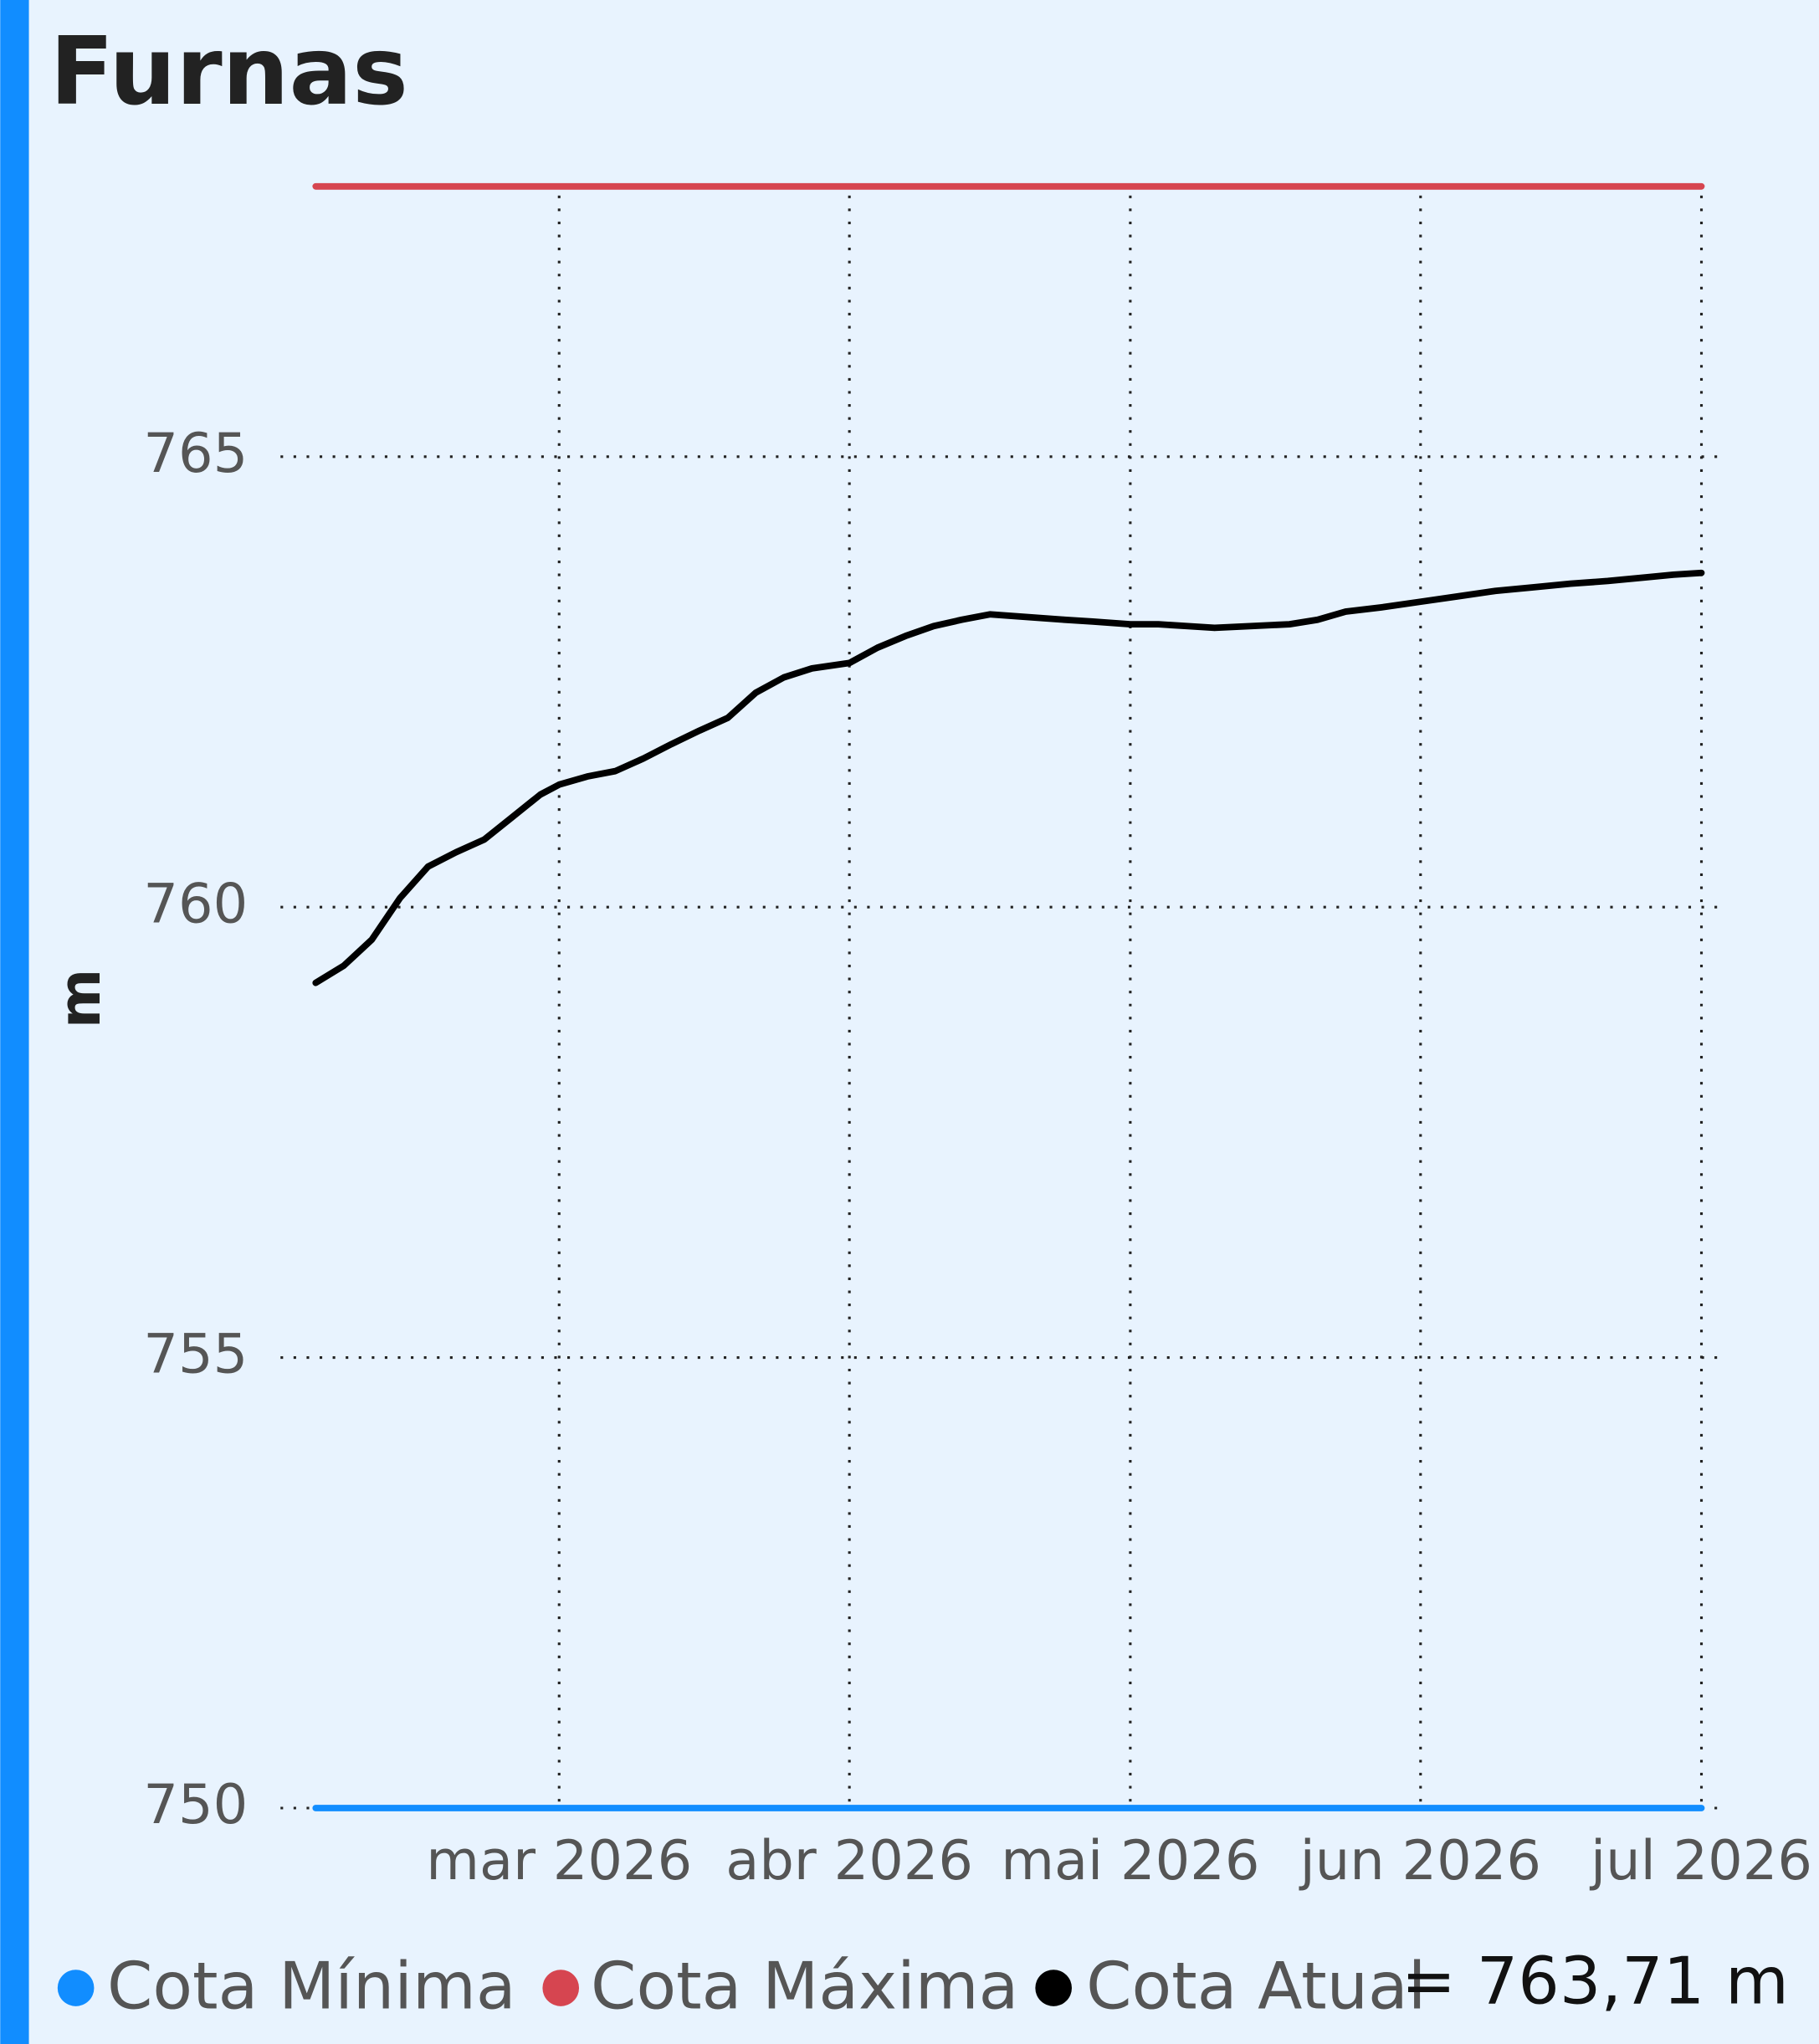 The image size is (1819, 2044). What do you see at coordinates (804, 1987) in the screenshot?
I see `legend-label: Cota Máxima` at bounding box center [804, 1987].